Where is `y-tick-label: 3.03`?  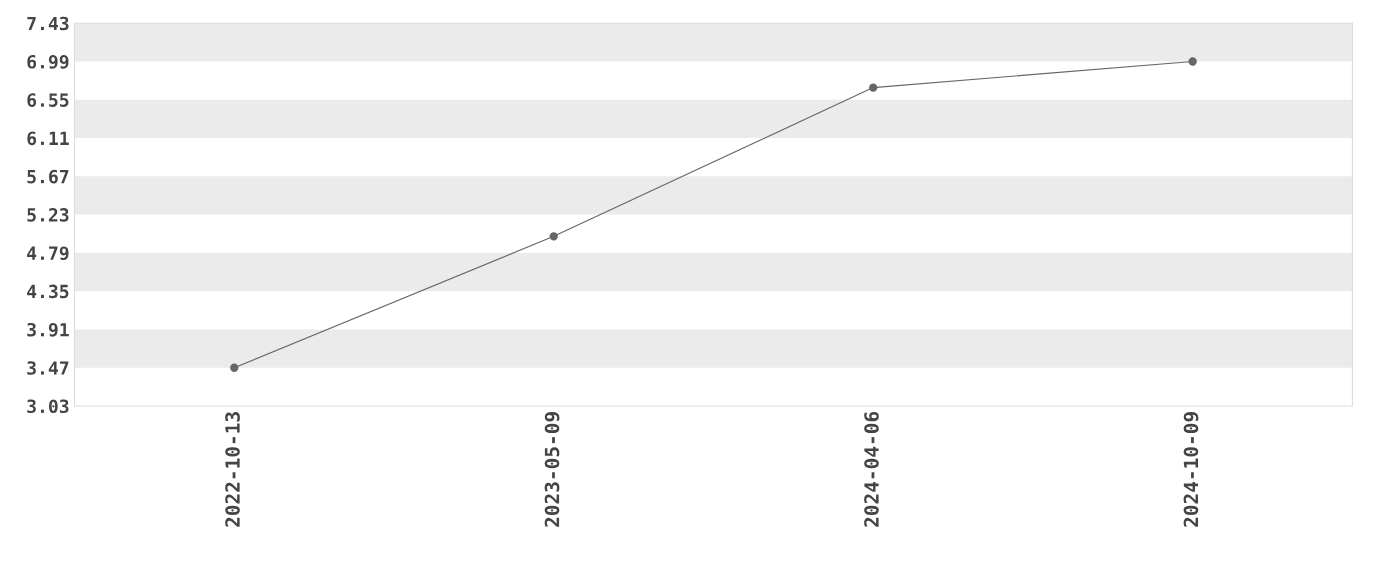 y-tick-label: 3.03 is located at coordinates (48, 406).